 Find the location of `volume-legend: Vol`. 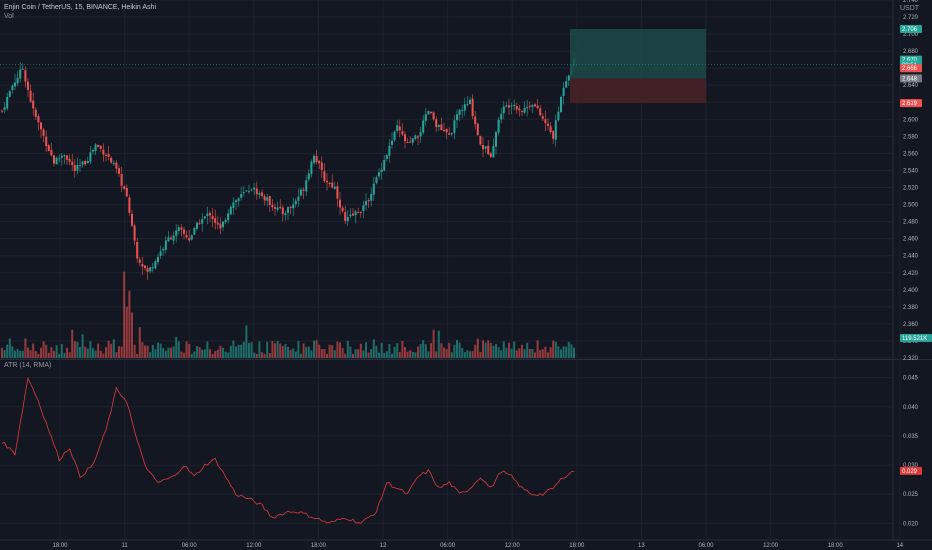

volume-legend: Vol is located at coordinates (9, 16).